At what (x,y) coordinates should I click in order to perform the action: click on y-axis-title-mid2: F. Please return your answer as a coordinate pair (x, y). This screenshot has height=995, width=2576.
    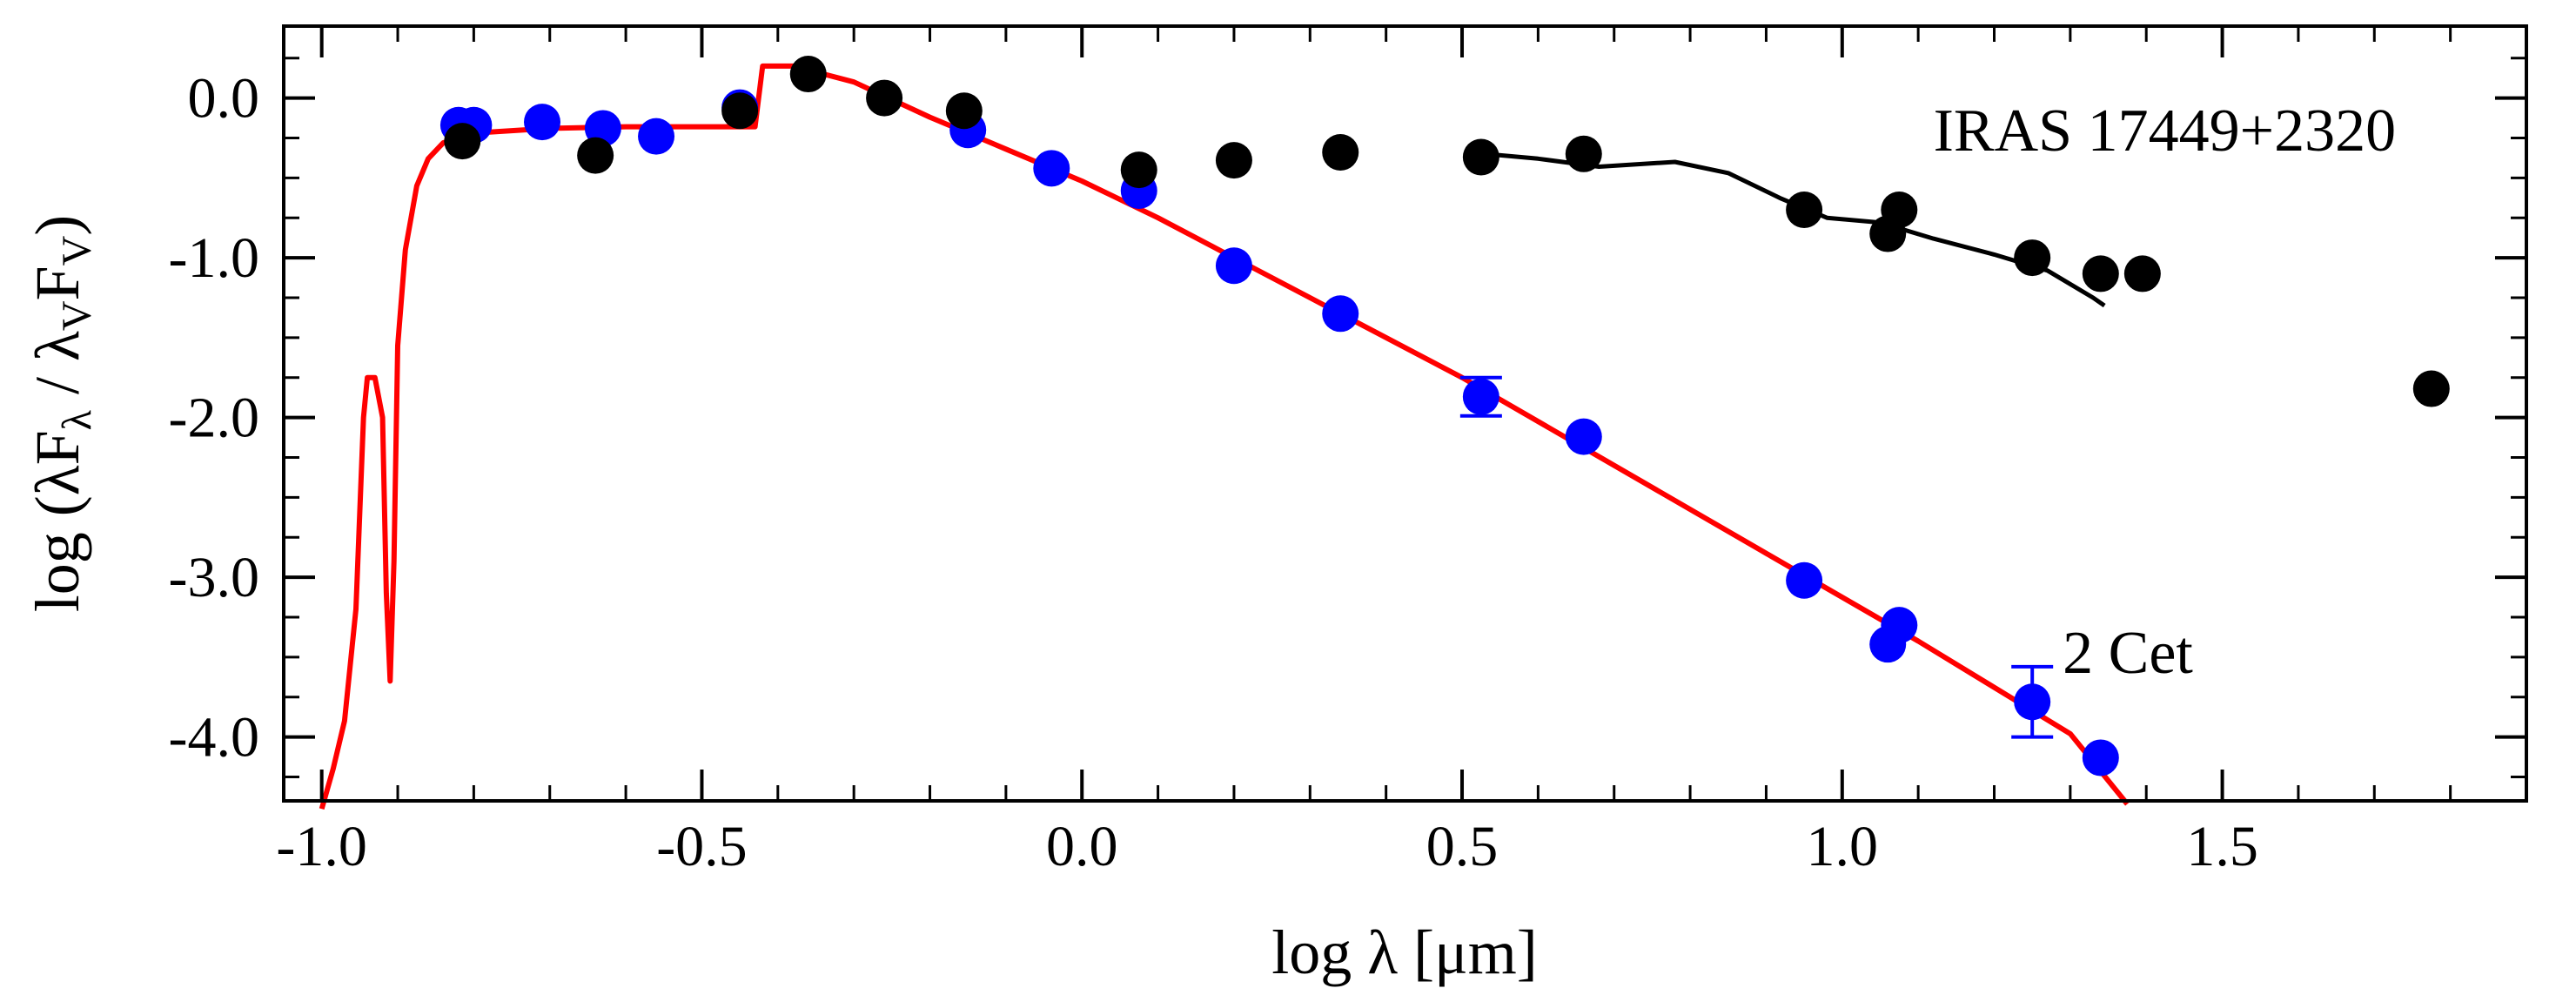
    Looking at the image, I should click on (57, 283).